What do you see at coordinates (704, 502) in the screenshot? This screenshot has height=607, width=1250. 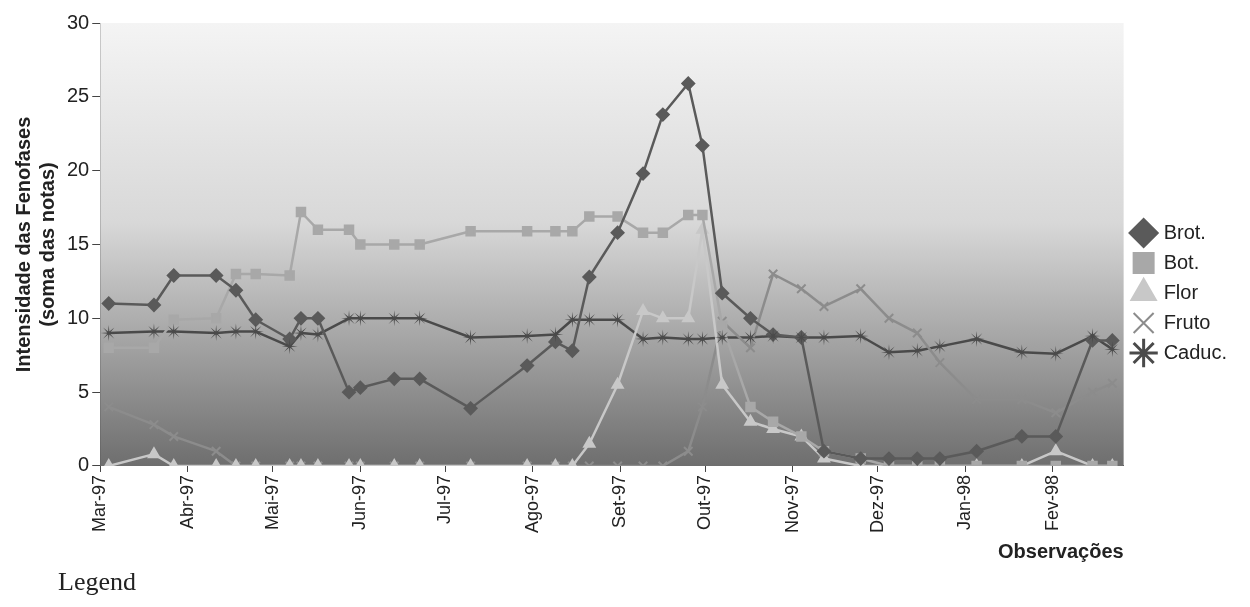 I see `x-tick-label: Out-97` at bounding box center [704, 502].